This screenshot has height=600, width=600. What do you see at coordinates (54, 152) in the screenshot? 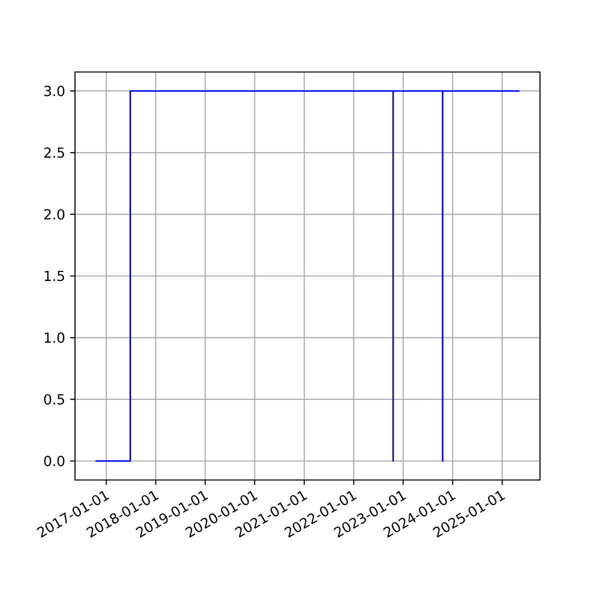
I see `y-tick-label: 2.5` at bounding box center [54, 152].